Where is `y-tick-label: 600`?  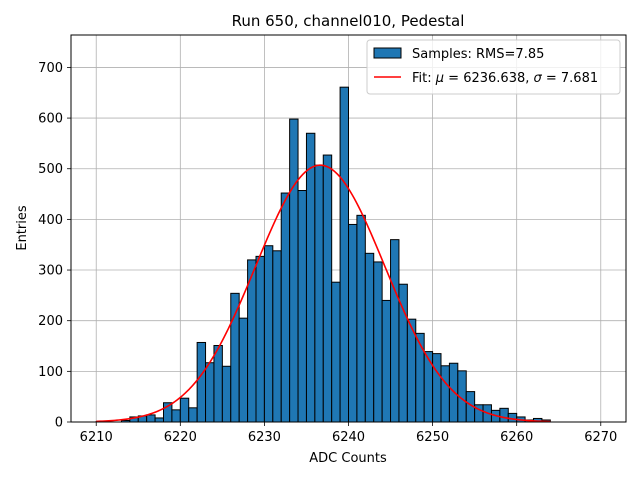 y-tick-label: 600 is located at coordinates (50, 119).